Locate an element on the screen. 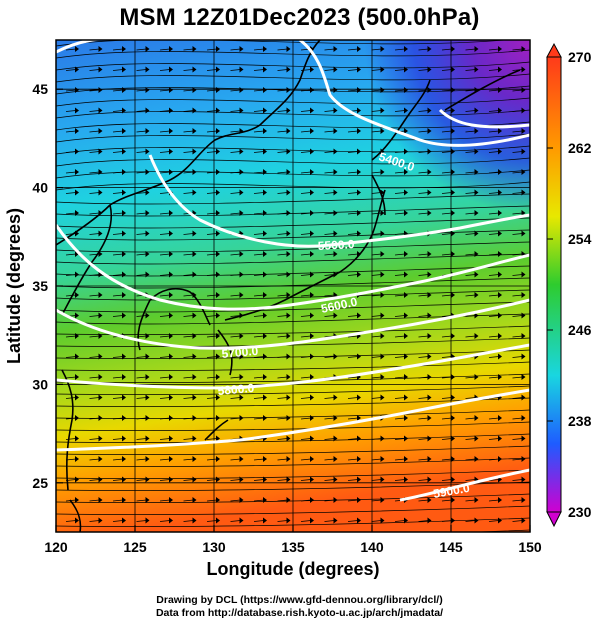 Image resolution: width=599 pixels, height=625 pixels. y-tick-label: 40 is located at coordinates (40, 188).